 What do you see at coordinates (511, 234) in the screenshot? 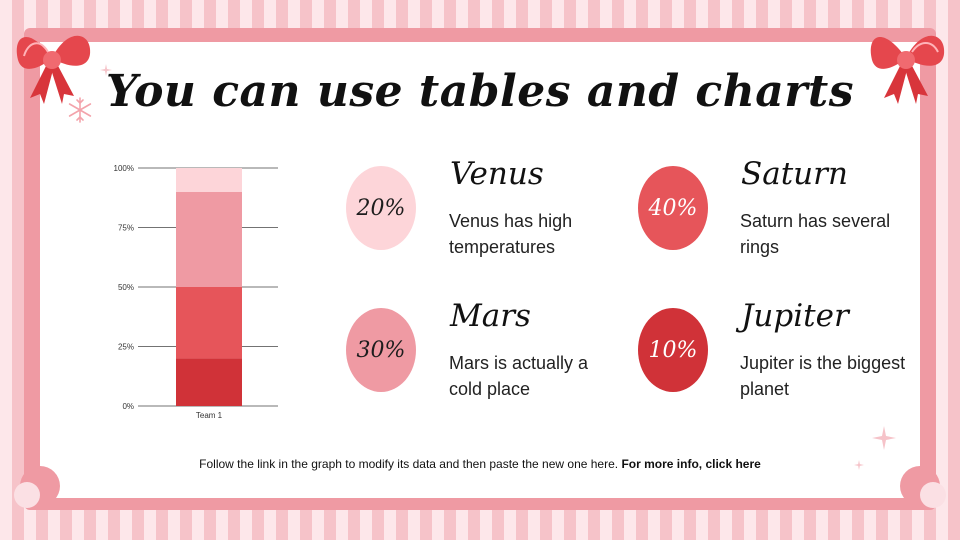
I see `planet-description: Venus has high temperatures` at bounding box center [511, 234].